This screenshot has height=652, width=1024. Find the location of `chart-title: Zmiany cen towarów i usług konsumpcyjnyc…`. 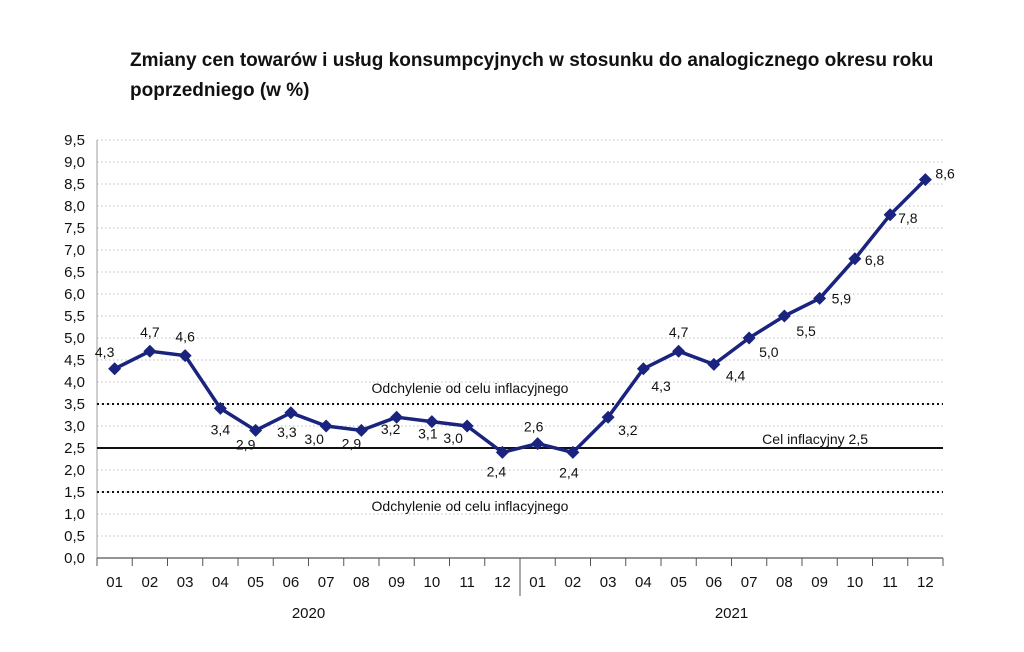

chart-title: Zmiany cen towarów i usług konsumpcyjnyc… is located at coordinates (570, 76).